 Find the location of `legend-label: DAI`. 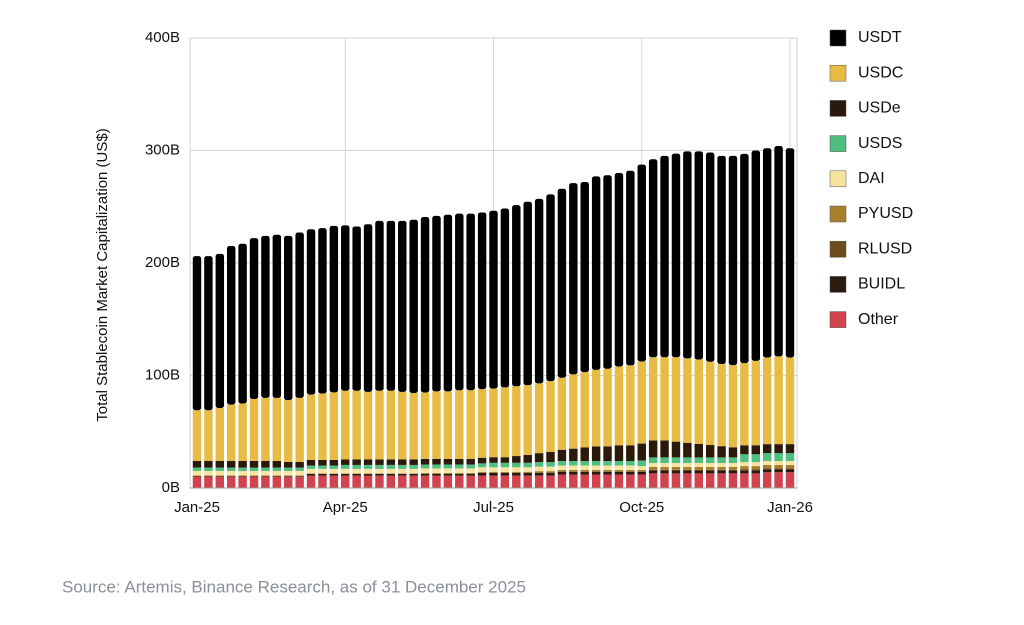

legend-label: DAI is located at coordinates (871, 178).